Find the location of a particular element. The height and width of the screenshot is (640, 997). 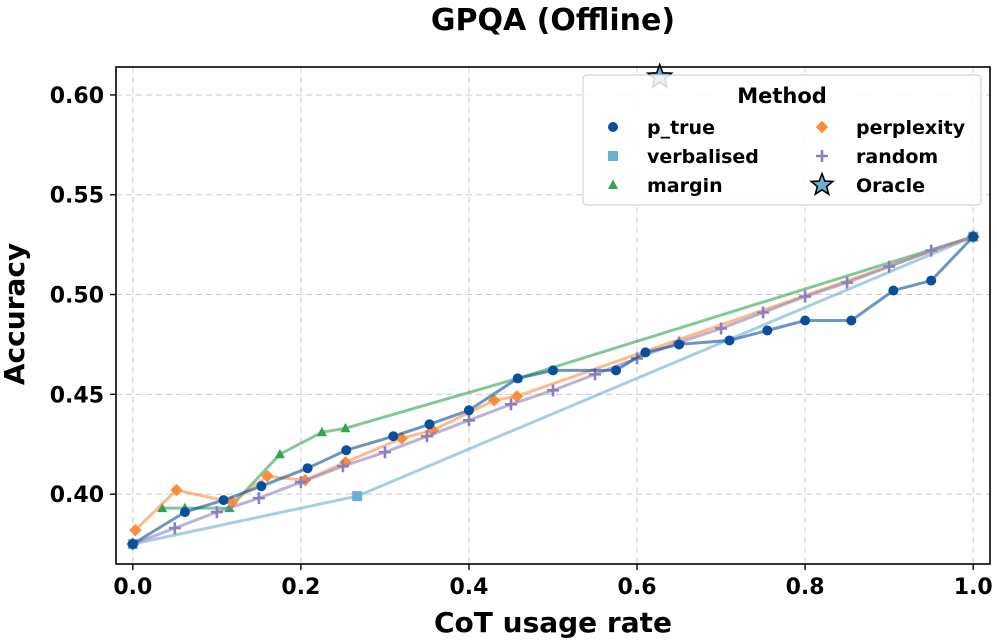

y-axis-label: Accuracy is located at coordinates (15, 314).